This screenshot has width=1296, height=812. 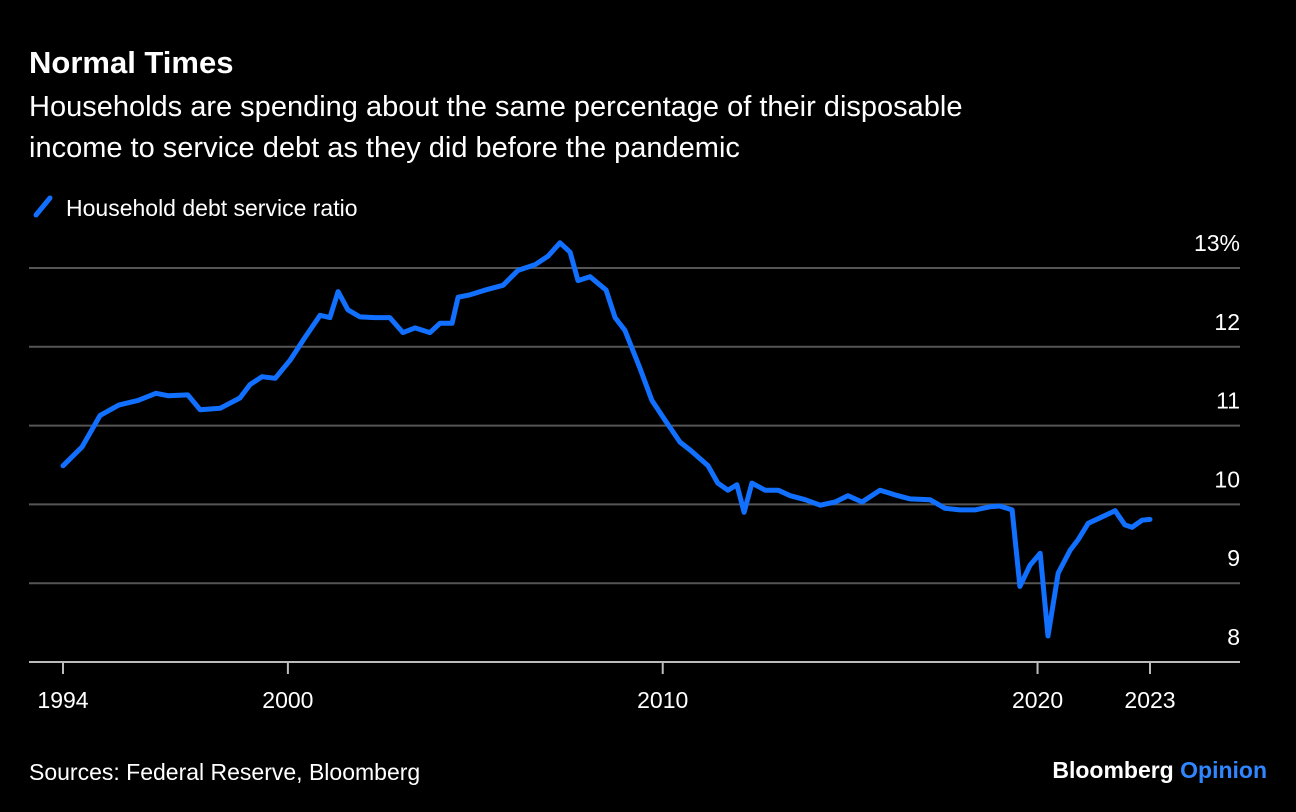 I want to click on x-tick-label: 1994, so click(x=62, y=700).